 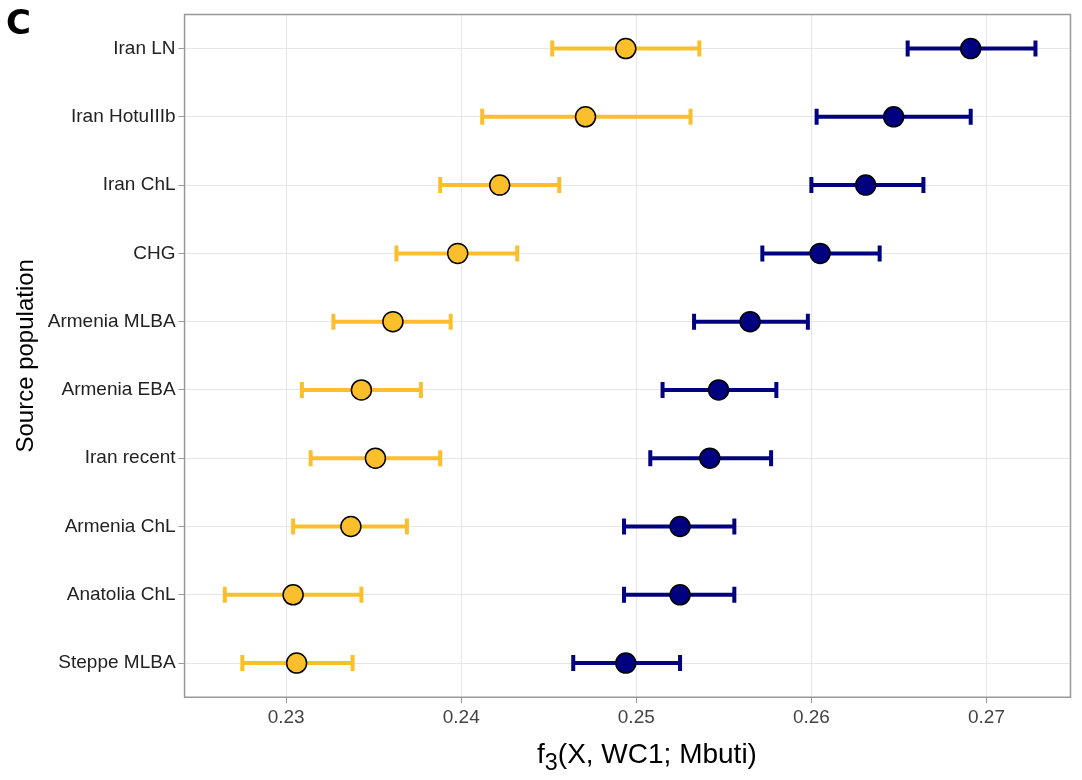 I want to click on chart-title: C, so click(x=18, y=22).